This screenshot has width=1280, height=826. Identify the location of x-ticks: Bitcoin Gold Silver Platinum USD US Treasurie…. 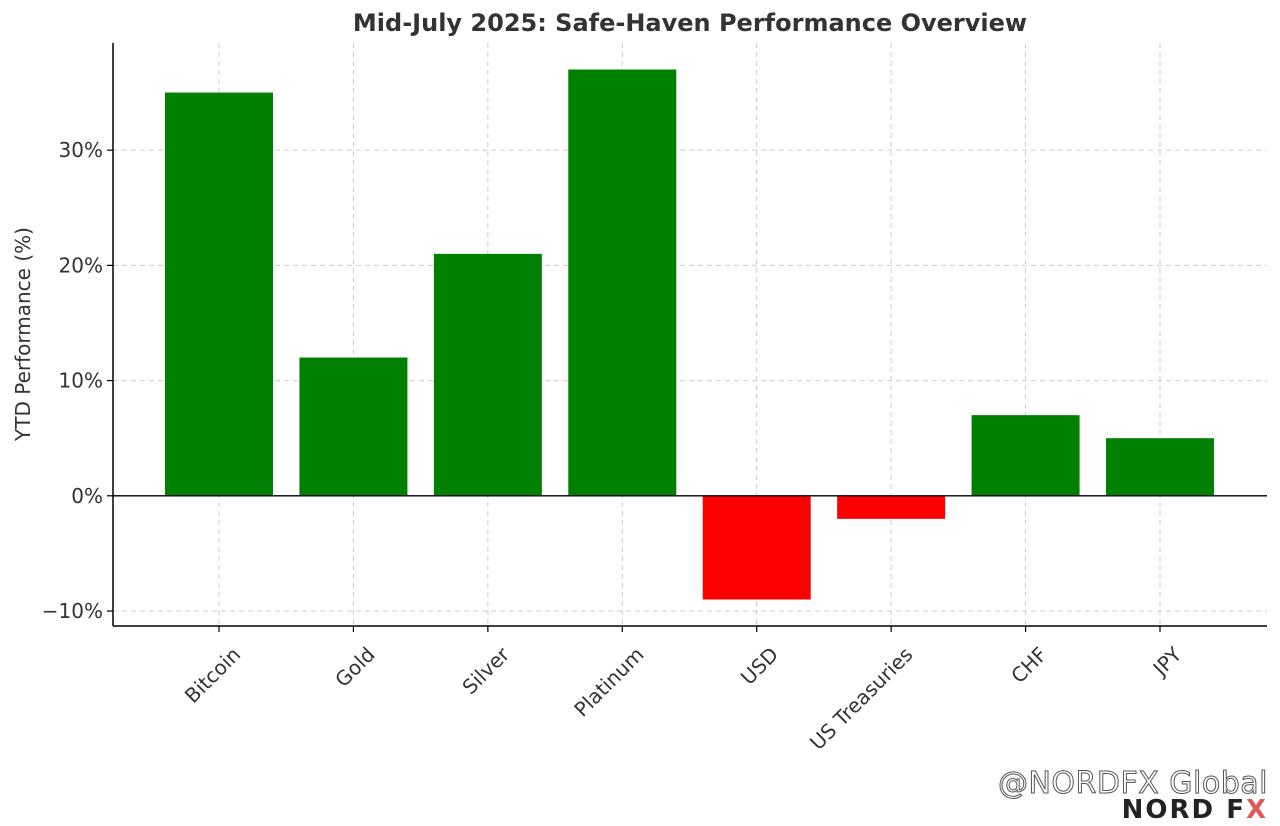
(683, 690).